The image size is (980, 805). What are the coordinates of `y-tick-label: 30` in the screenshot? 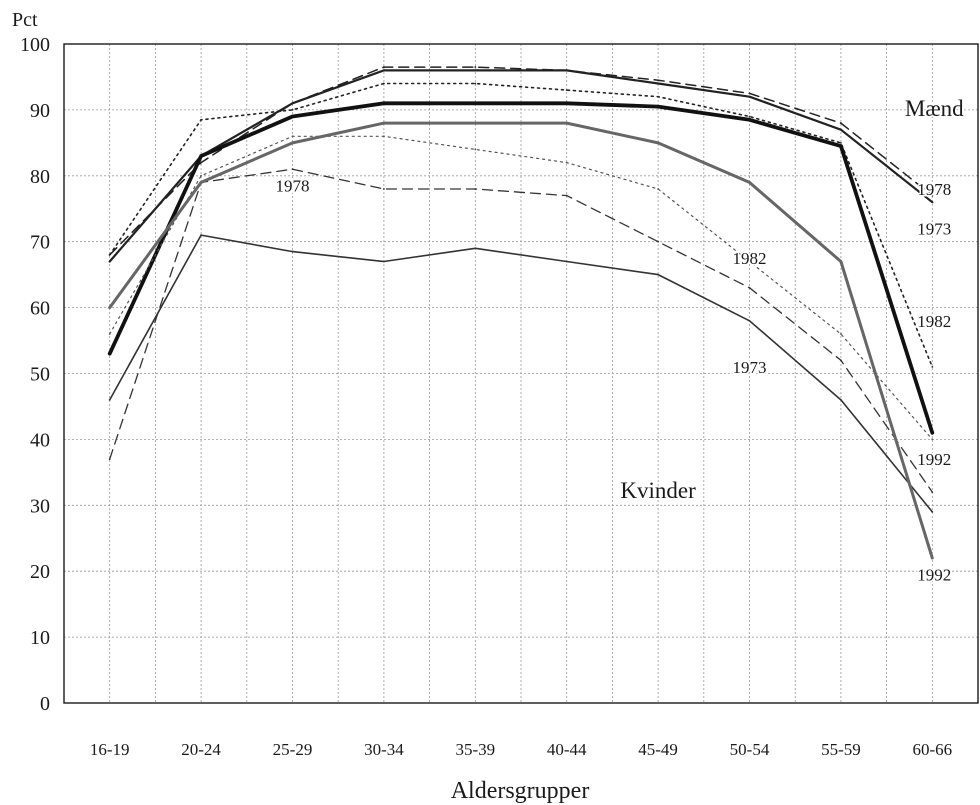 It's located at (40, 506).